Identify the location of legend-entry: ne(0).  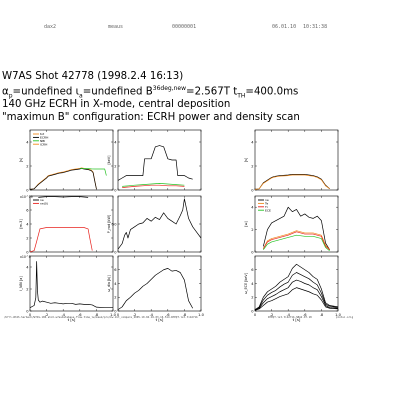
(44, 204).